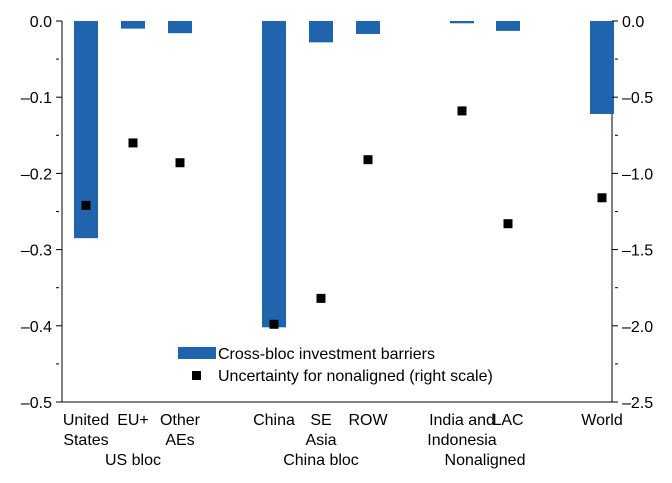 This screenshot has width=672, height=483. What do you see at coordinates (320, 420) in the screenshot?
I see `x-tick-label: SE` at bounding box center [320, 420].